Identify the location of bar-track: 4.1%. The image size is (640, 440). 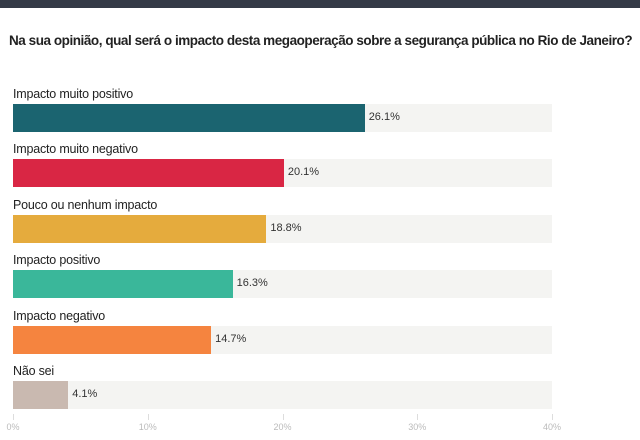
(282, 395).